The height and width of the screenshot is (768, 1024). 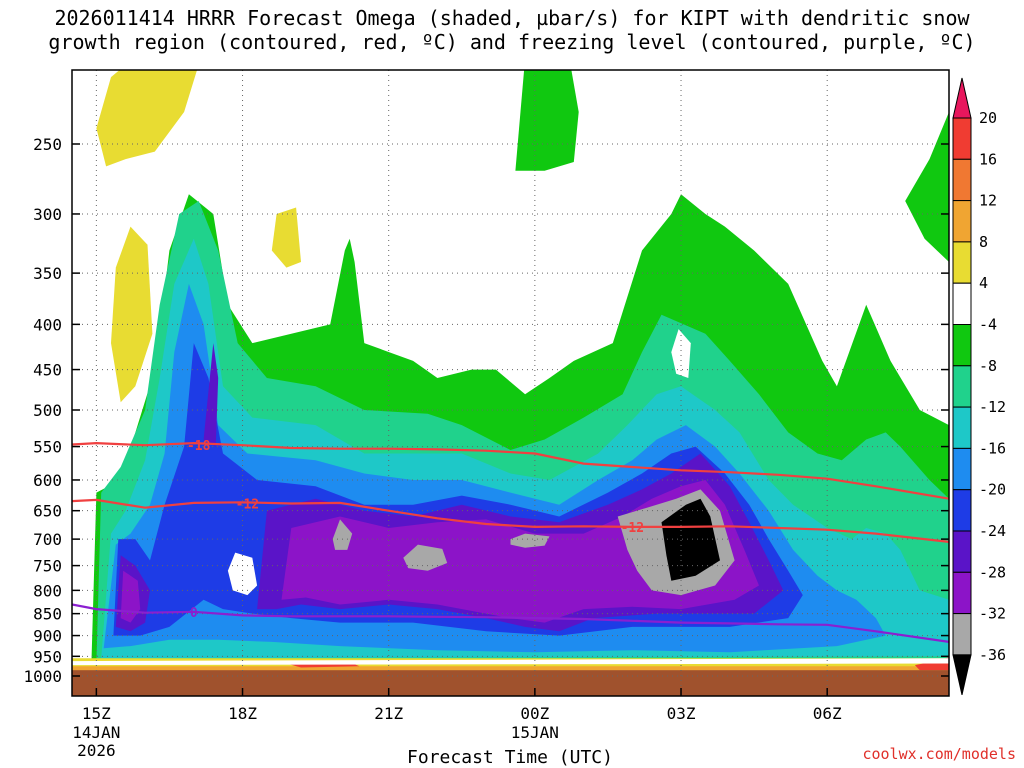 I want to click on y-tick-label-800: 800, so click(x=47, y=590).